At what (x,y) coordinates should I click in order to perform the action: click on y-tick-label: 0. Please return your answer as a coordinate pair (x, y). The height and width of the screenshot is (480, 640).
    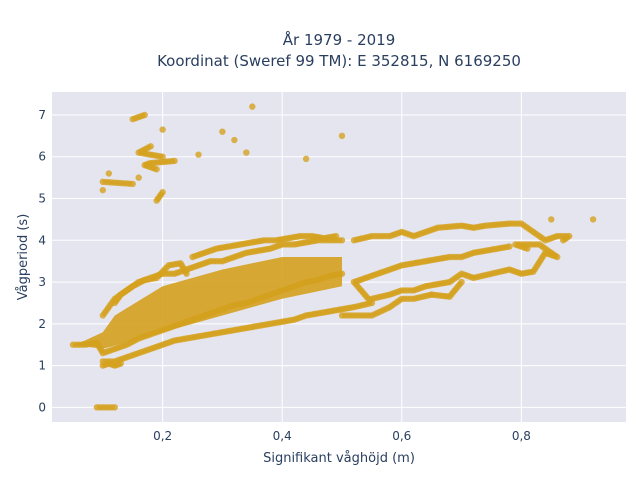
    Looking at the image, I should click on (42, 407).